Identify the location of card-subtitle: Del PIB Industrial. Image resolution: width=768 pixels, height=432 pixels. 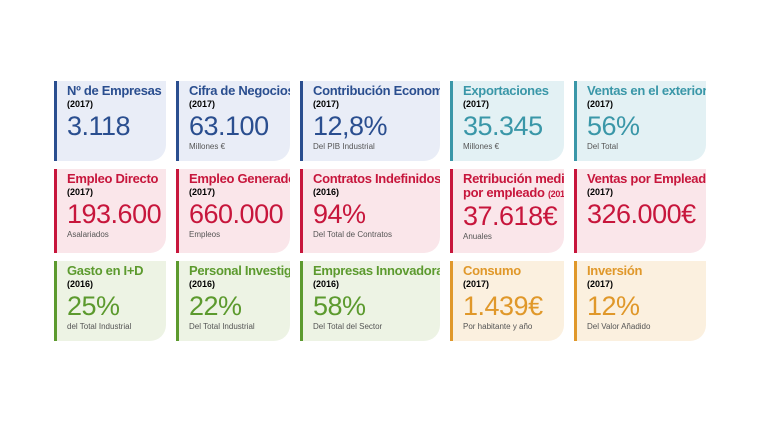
(344, 146).